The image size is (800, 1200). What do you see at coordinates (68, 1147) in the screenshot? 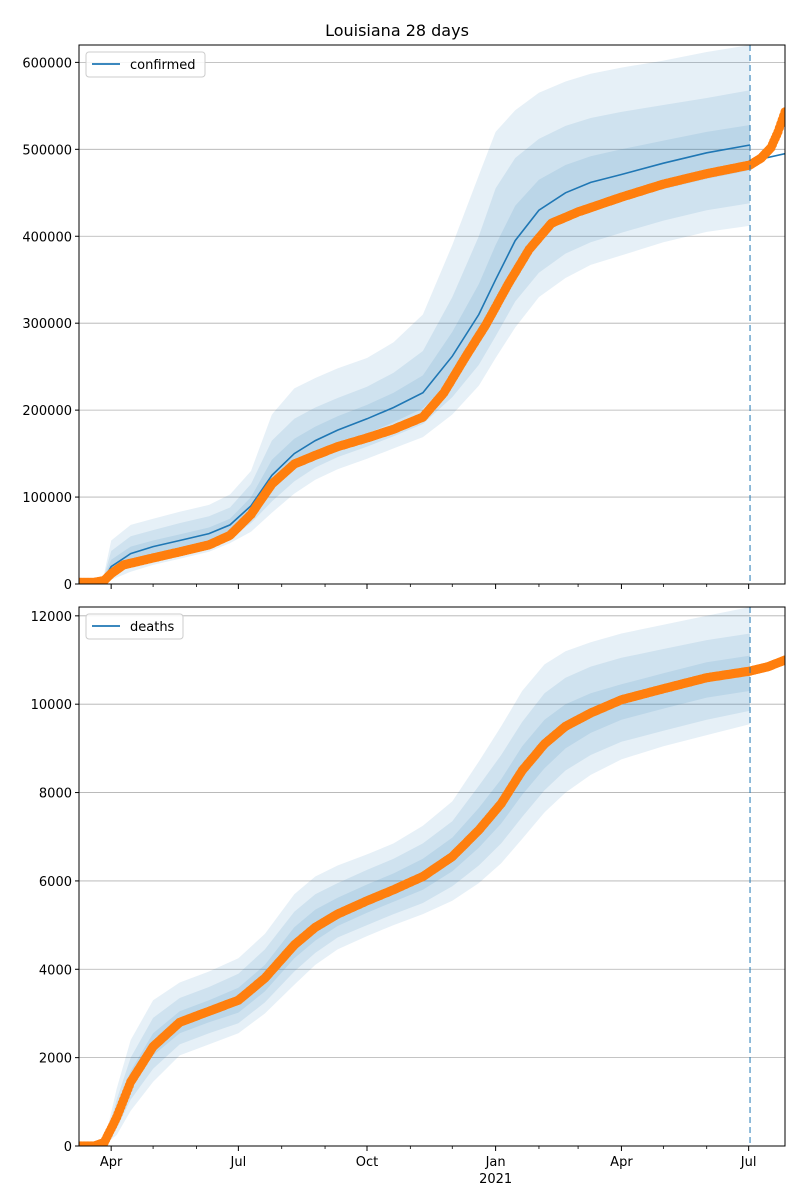
I see `deaths-y-tick-label: 0` at bounding box center [68, 1147].